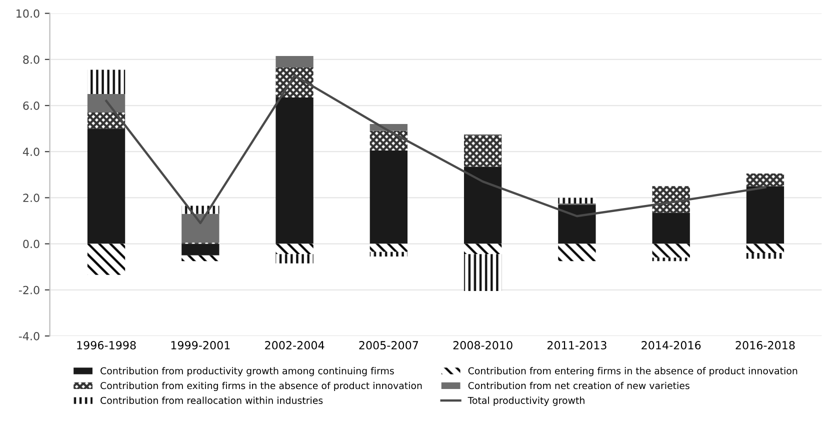 This screenshot has width=830, height=445. I want to click on x-tick-label: 2011-2013, so click(576, 345).